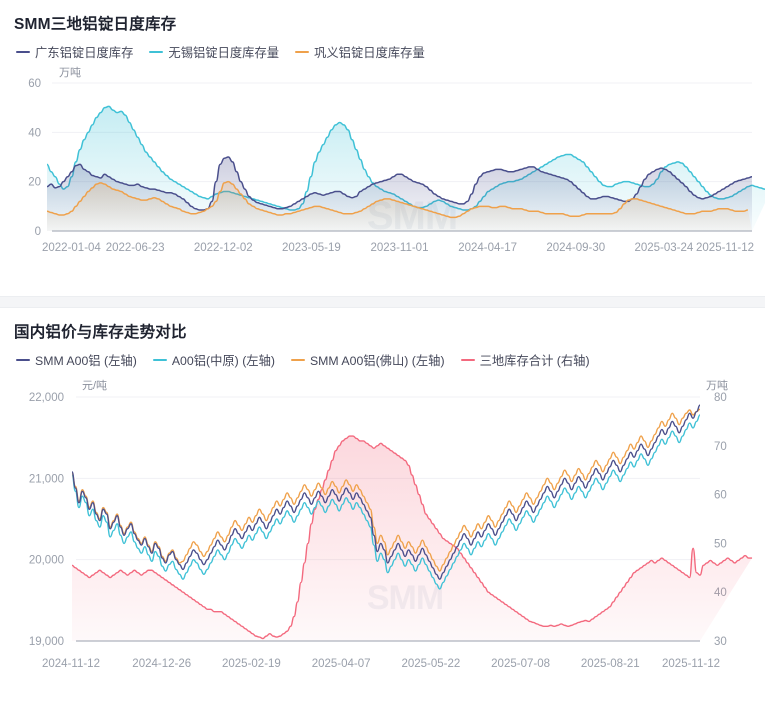 Image resolution: width=765 pixels, height=706 pixels. I want to click on page-title: SMM三地铝锭日度库存, so click(95, 24).